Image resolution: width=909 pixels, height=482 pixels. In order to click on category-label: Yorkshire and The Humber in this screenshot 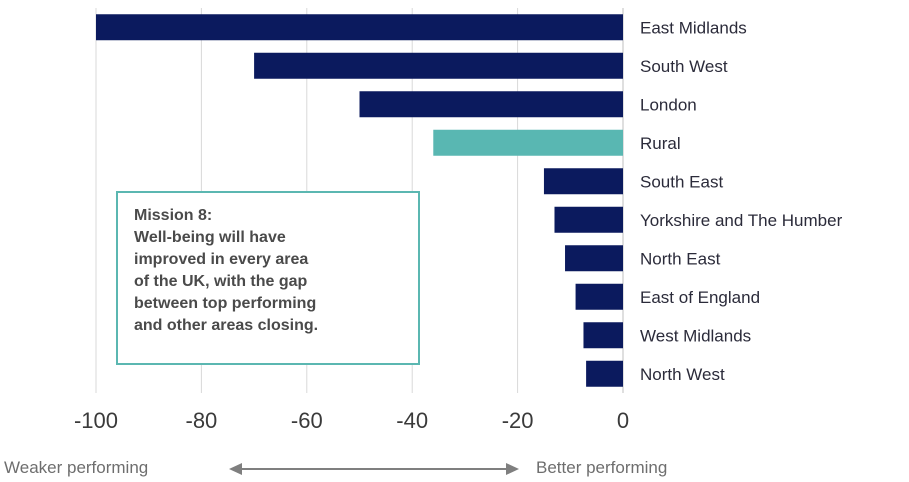, I will do `click(741, 220)`.